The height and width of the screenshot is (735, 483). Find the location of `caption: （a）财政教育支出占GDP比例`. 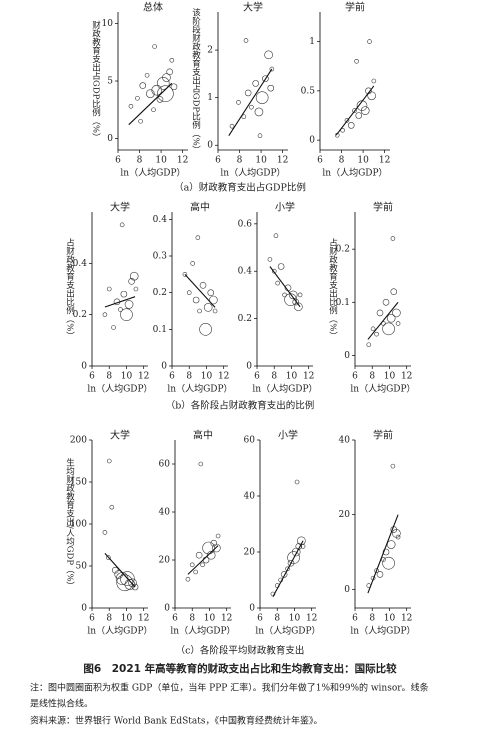

caption: （a）财政教育支出占GDP比例 is located at coordinates (240, 188).